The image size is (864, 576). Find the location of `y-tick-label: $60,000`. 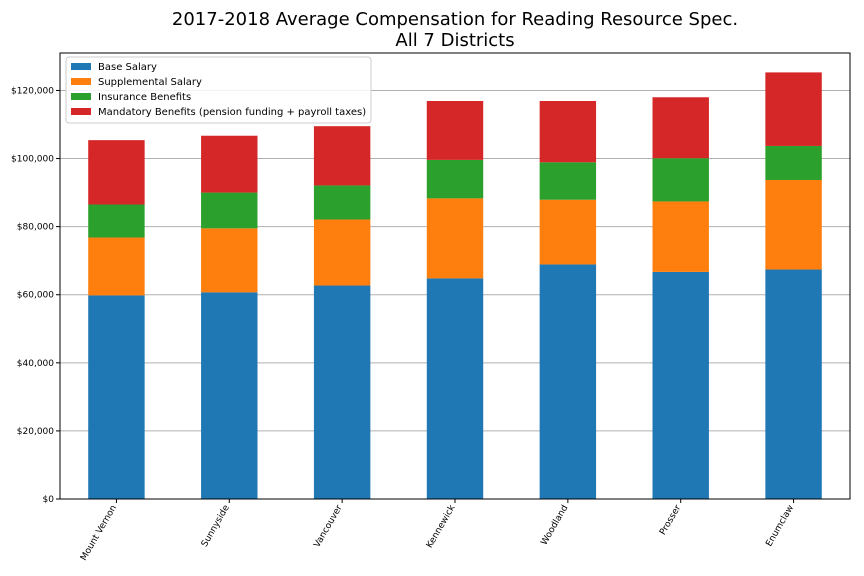

y-tick-label: $60,000 is located at coordinates (35, 296).